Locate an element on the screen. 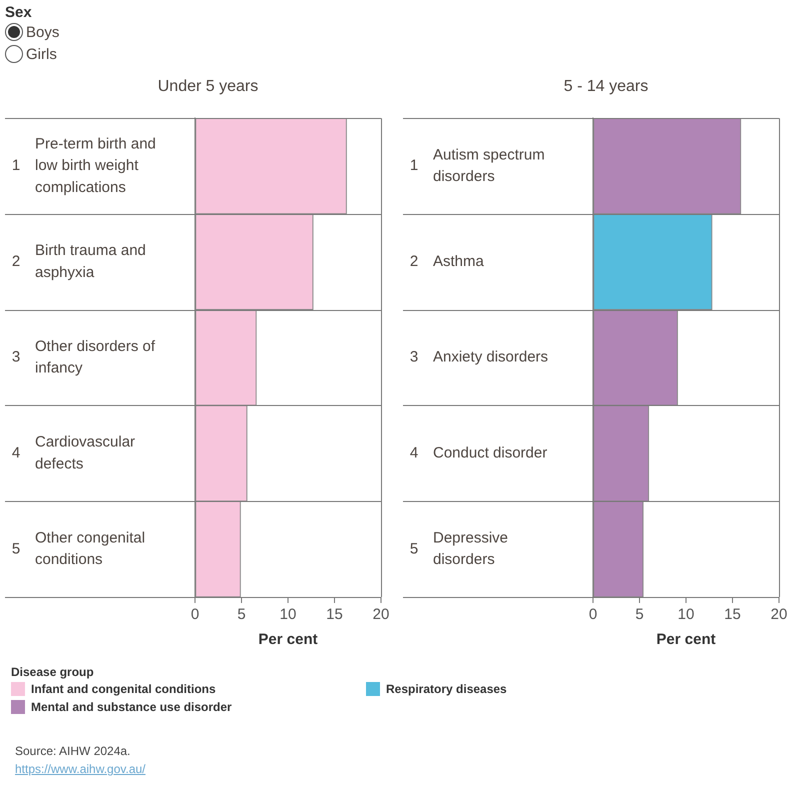  y-tick-label: Other congenital conditions is located at coordinates (90, 548).